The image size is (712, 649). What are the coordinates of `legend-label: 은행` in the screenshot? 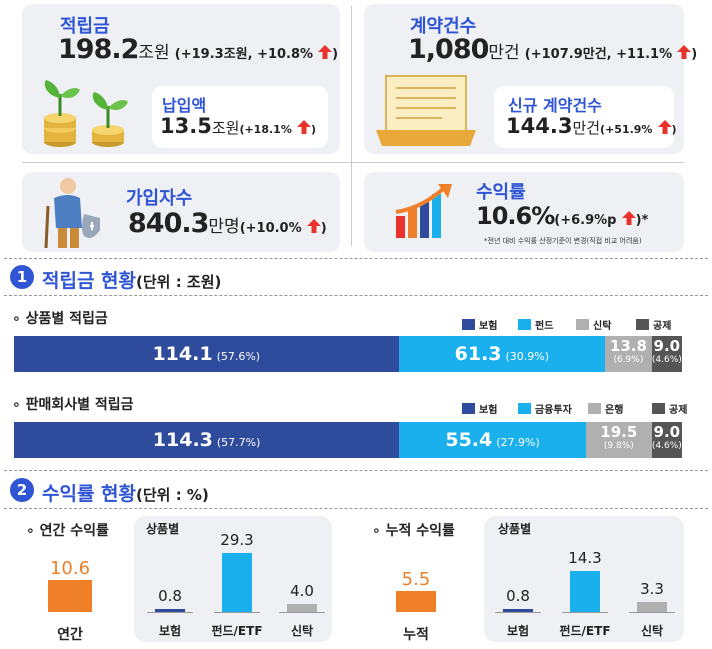 It's located at (614, 410).